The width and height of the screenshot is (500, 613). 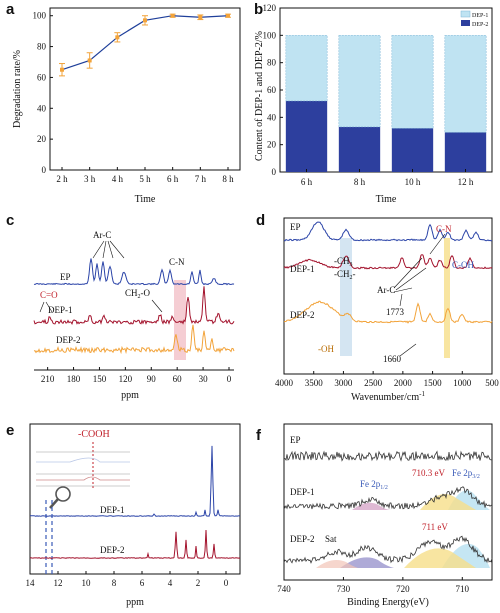 I want to click on panel-c-ep-label: EP, so click(x=65, y=277).